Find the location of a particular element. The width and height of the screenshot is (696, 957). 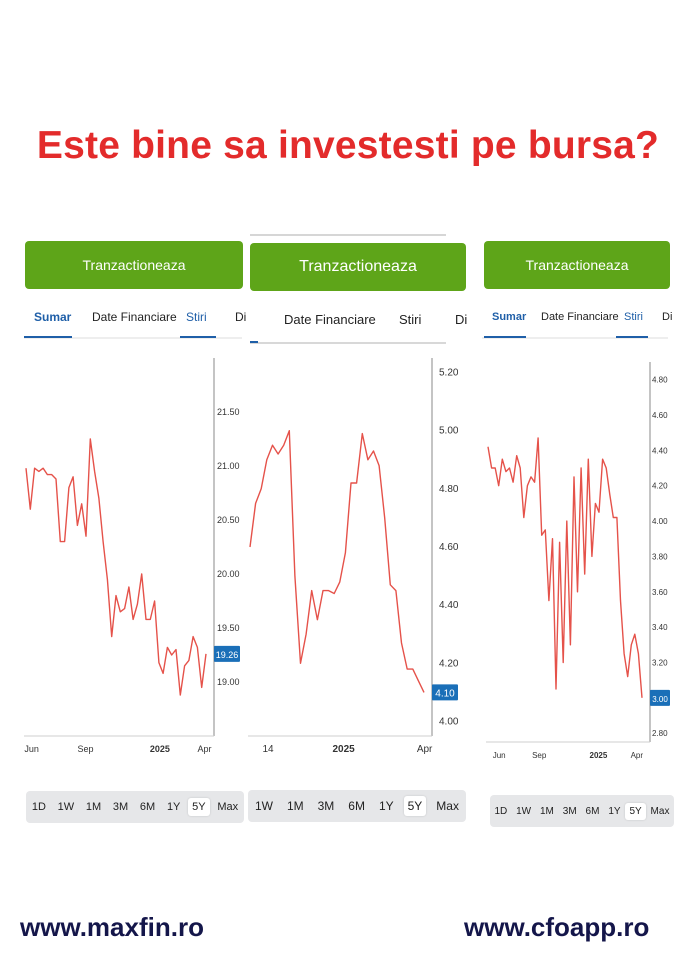

y-tick-label: 5.20 is located at coordinates (449, 373).